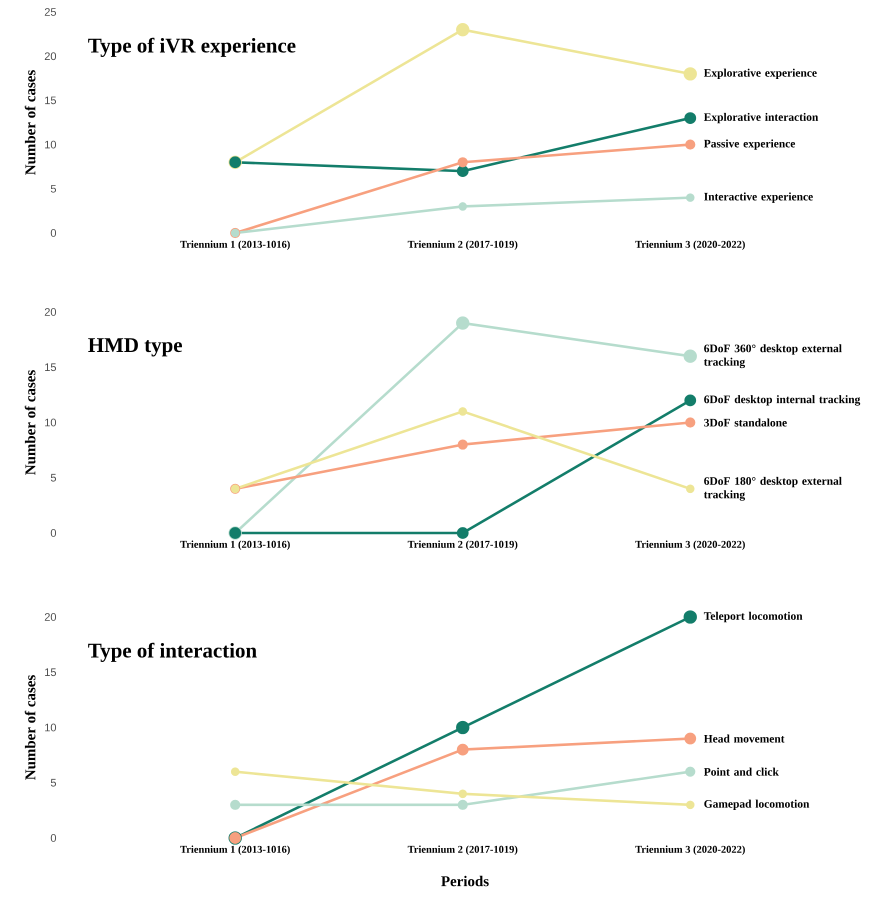  I want to click on text: Type of interaction, so click(172, 652).